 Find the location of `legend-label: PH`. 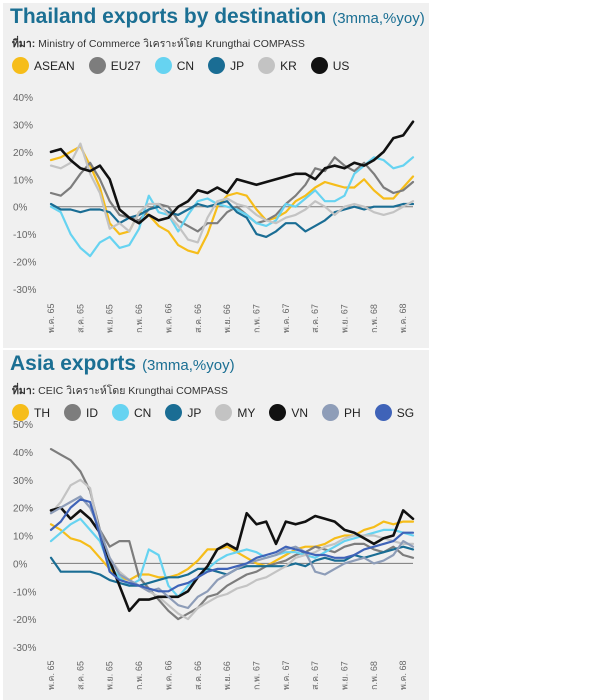

legend-label: PH is located at coordinates (352, 412).